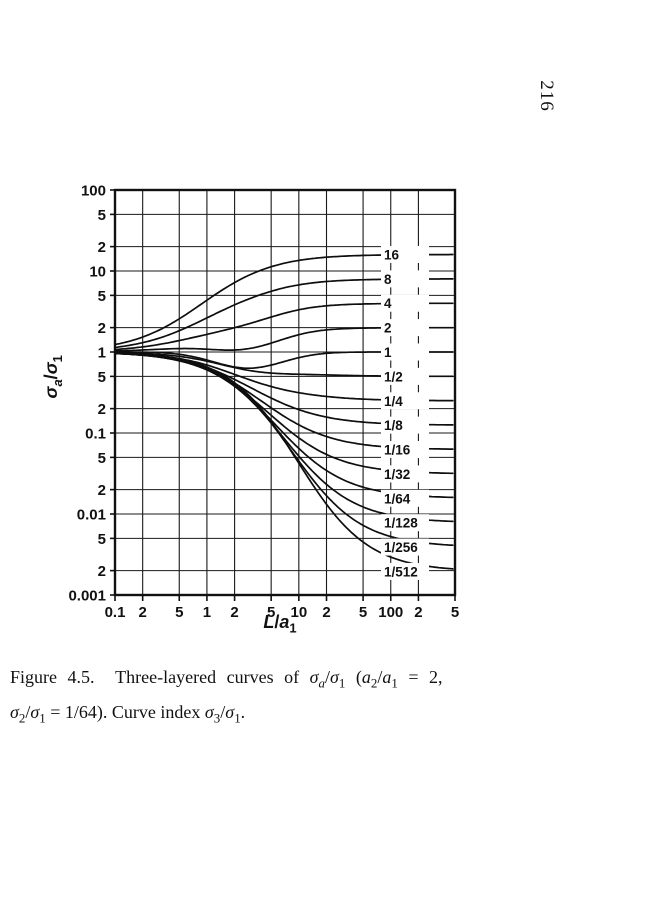 The image size is (650, 900). What do you see at coordinates (388, 303) in the screenshot?
I see `svg-text: 4` at bounding box center [388, 303].